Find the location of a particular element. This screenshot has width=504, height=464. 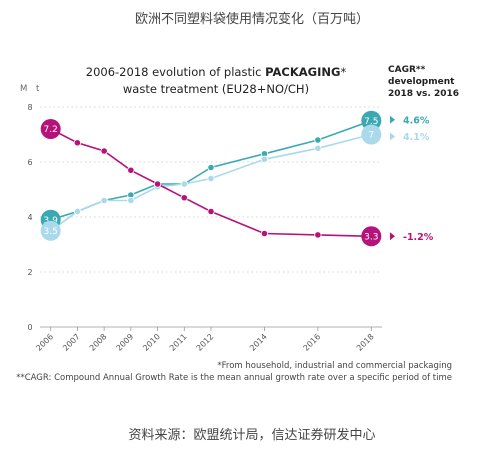

cagr-header-2: development is located at coordinates (421, 82).